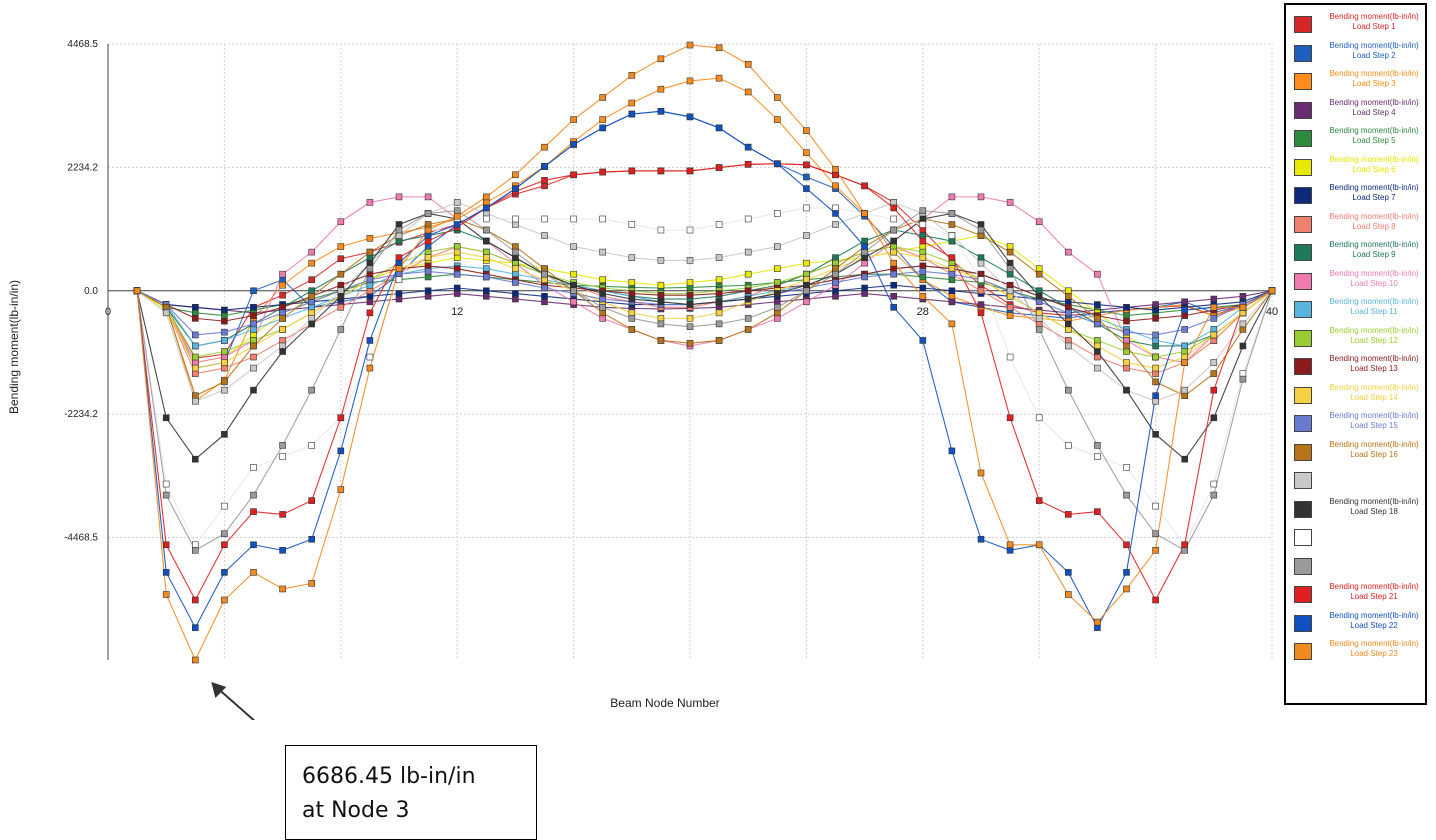  I want to click on legend-item: Bending moment(lb-in/in) Load Step 2, so click(1359, 54).